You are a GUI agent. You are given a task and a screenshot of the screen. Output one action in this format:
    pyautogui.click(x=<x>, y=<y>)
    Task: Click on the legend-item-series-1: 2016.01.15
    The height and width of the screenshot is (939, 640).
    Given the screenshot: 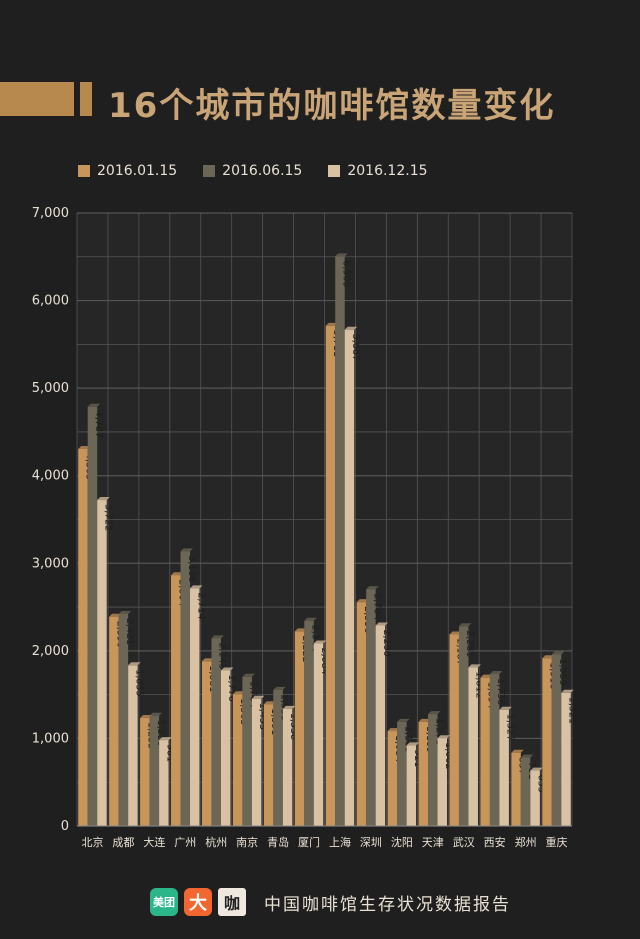 What is the action you would take?
    pyautogui.click(x=127, y=171)
    